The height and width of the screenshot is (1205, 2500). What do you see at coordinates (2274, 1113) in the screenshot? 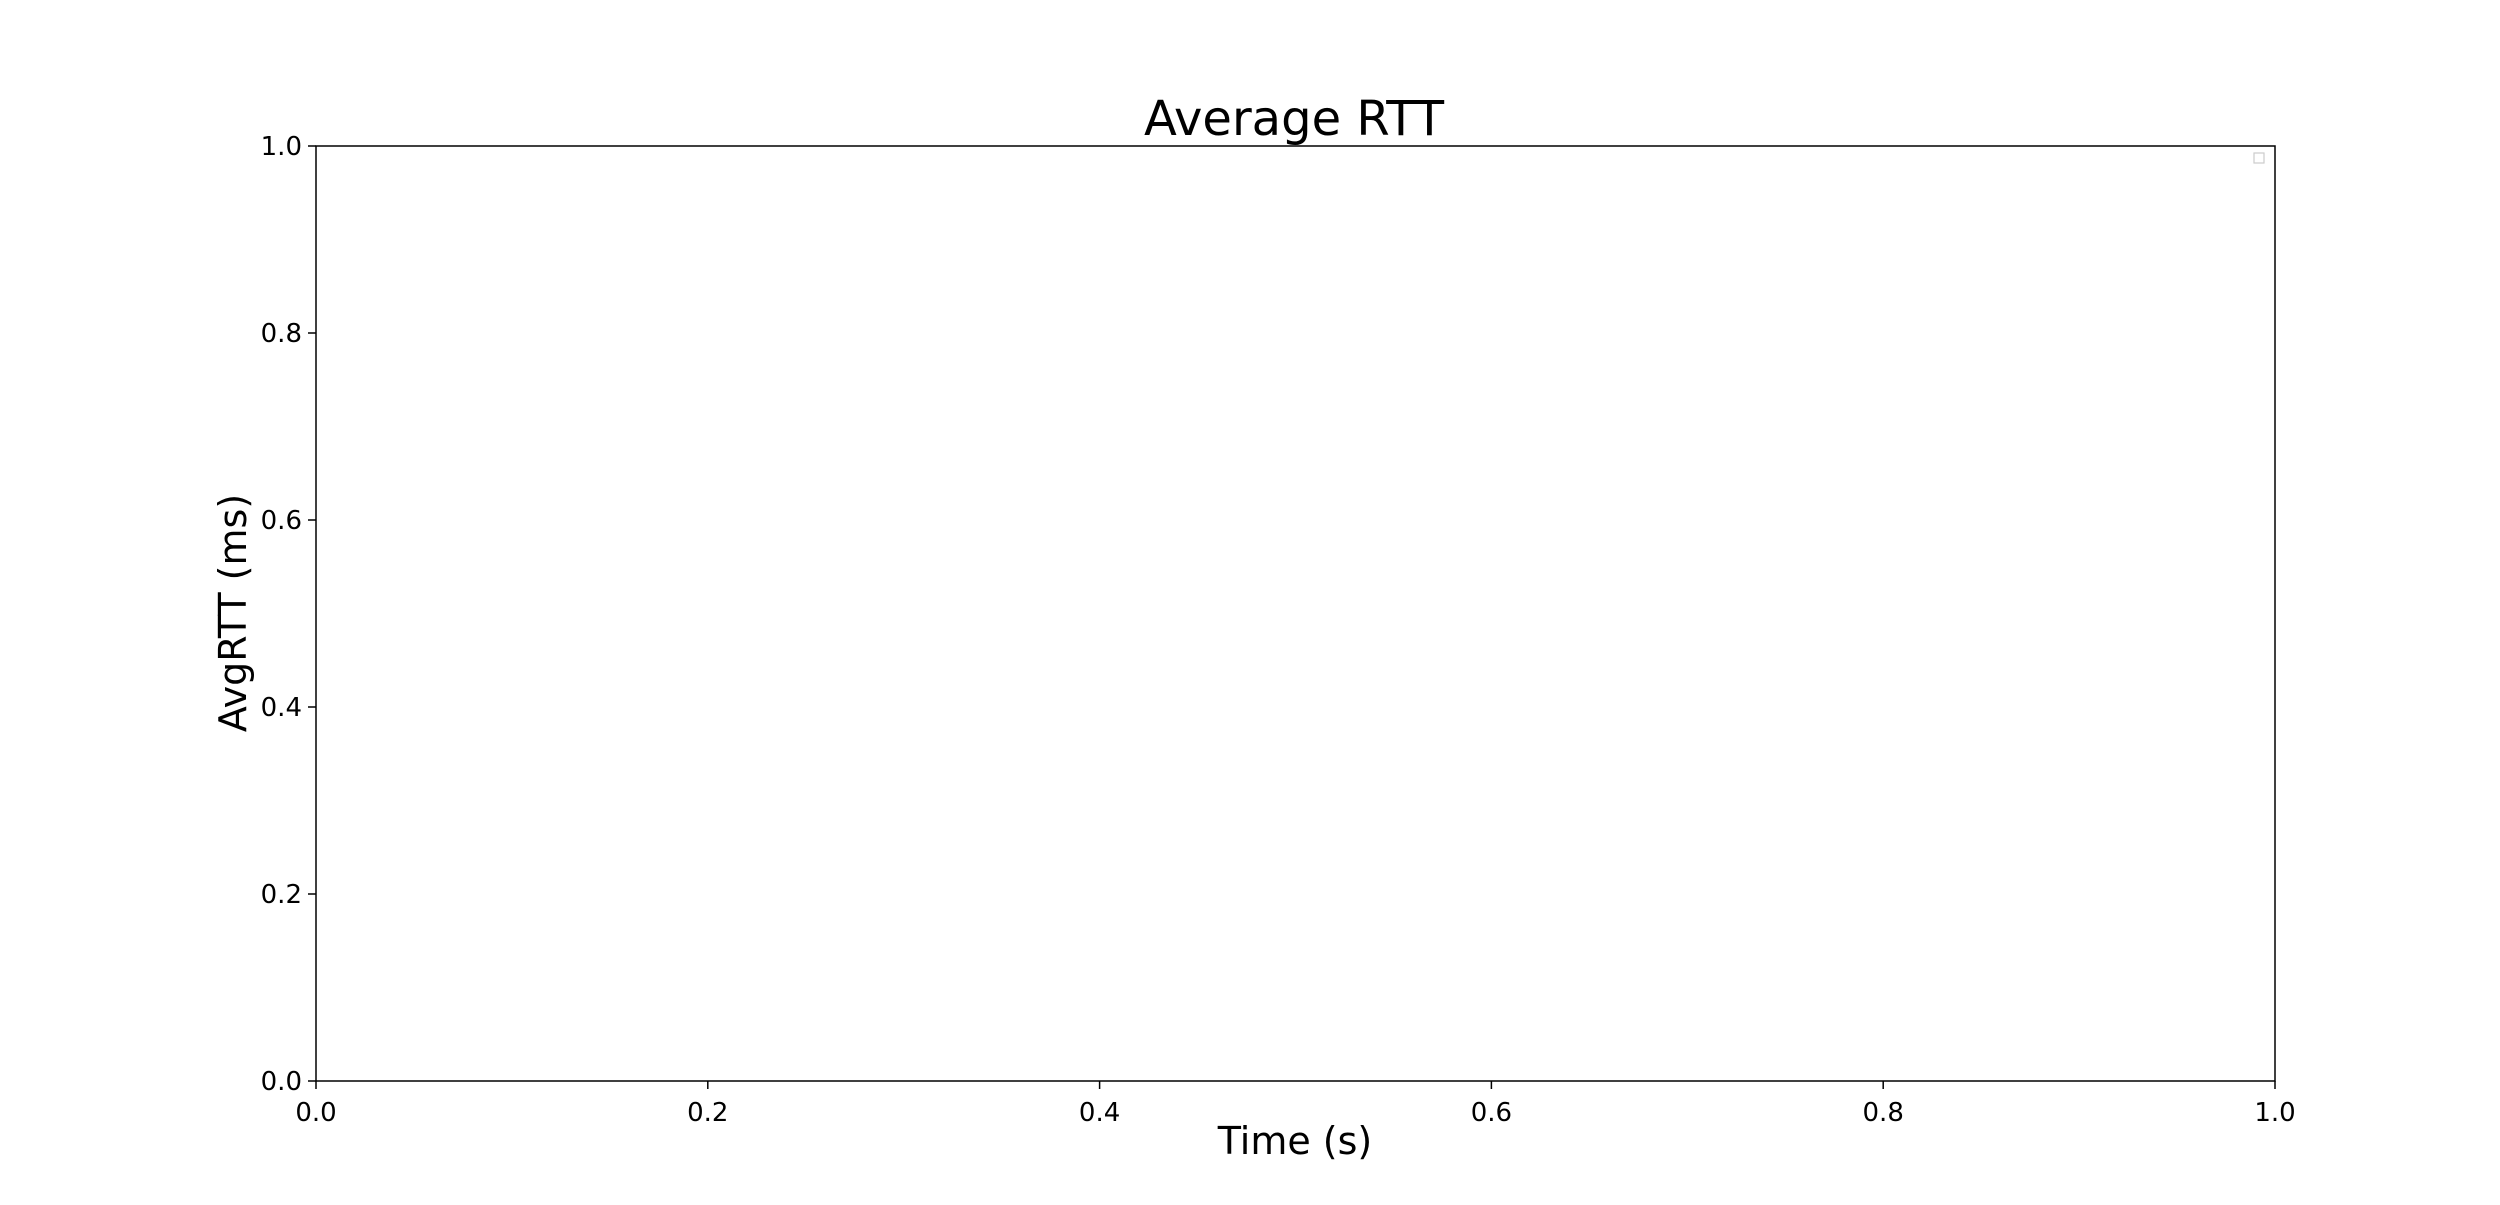
I see `x-tick-label: 1.0` at bounding box center [2274, 1113].